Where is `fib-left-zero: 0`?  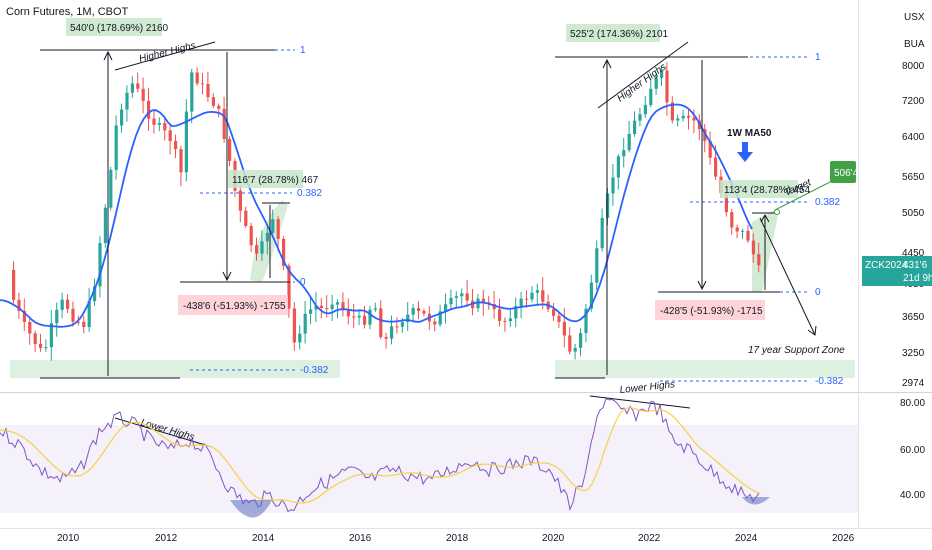
fib-left-zero: 0 is located at coordinates (303, 282).